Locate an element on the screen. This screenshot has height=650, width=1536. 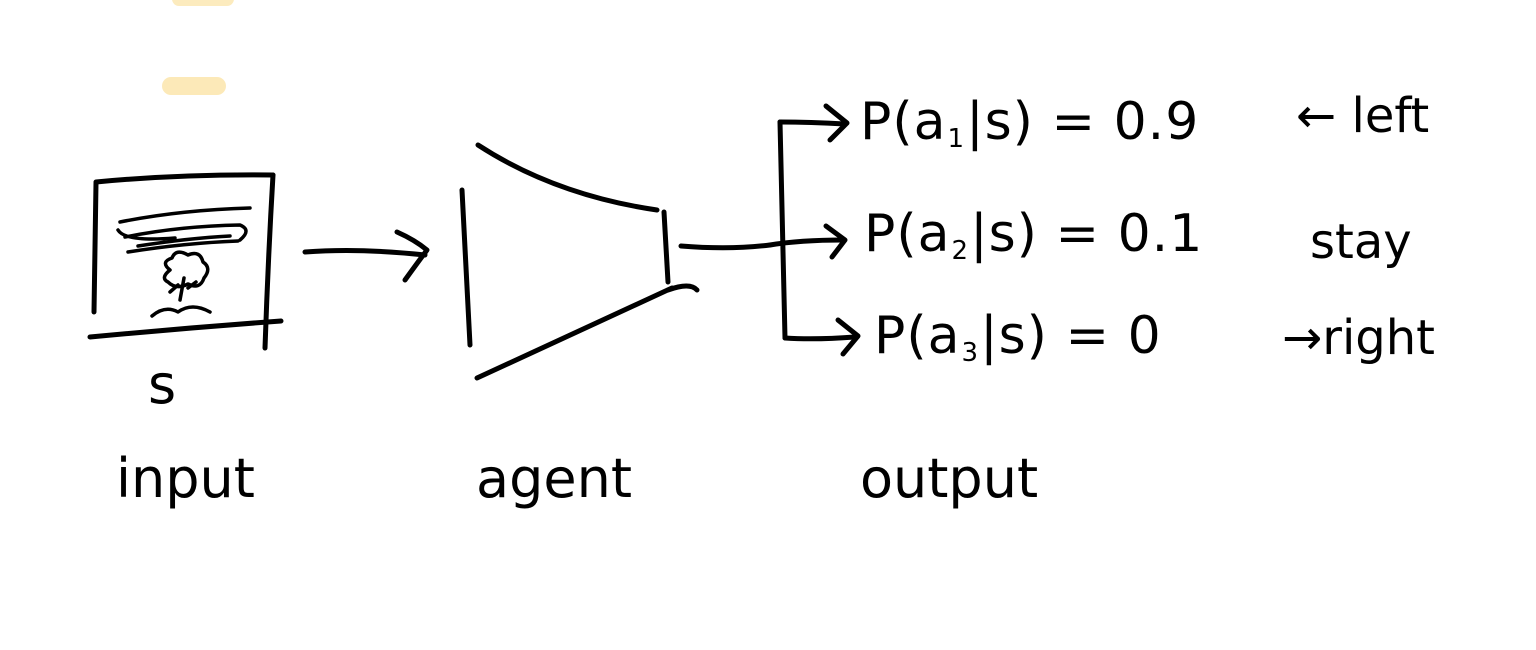
action-subscript: 1 is located at coordinates (956, 139).